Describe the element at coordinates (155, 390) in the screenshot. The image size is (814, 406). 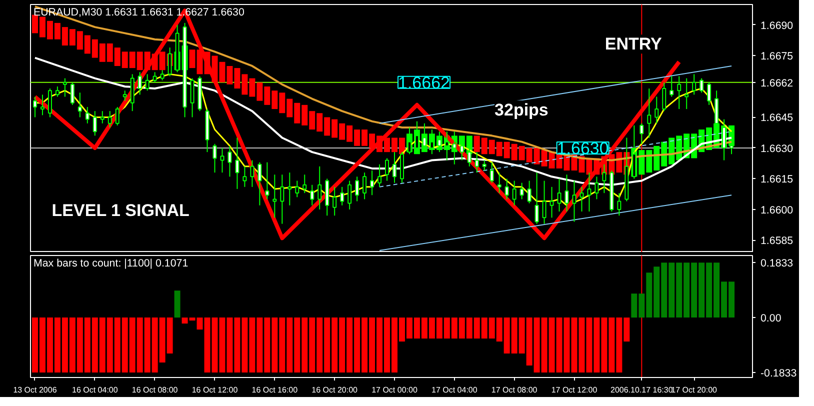
I see `x-tick-label: 16 Oct 08:00` at that location.